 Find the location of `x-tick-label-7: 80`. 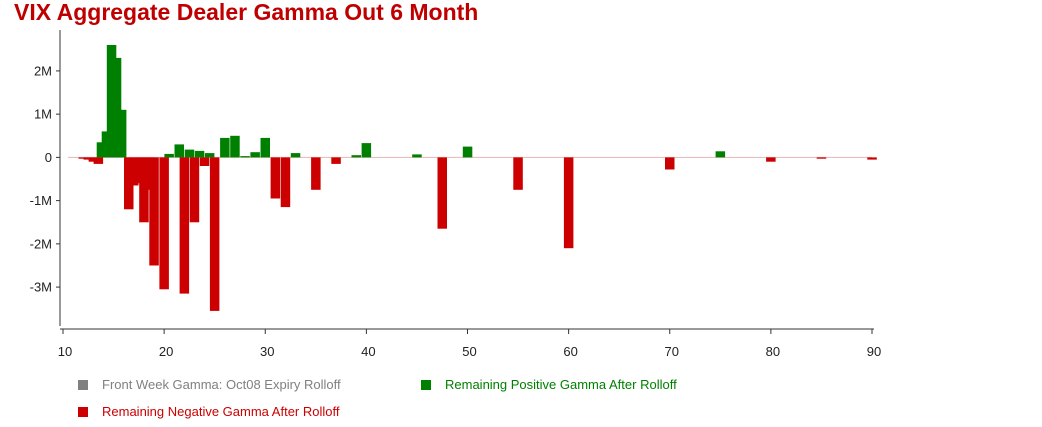

x-tick-label-7: 80 is located at coordinates (773, 351).